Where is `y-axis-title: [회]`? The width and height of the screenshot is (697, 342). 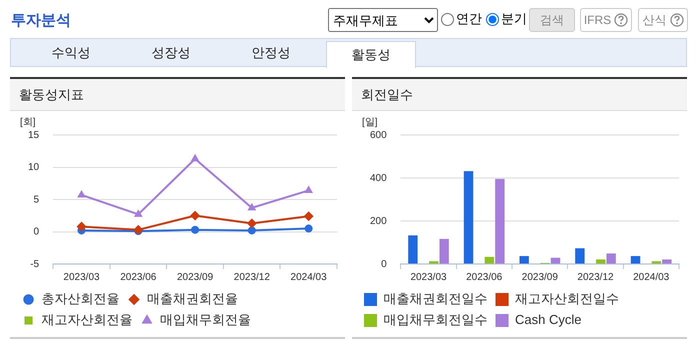
y-axis-title: [회] is located at coordinates (28, 122).